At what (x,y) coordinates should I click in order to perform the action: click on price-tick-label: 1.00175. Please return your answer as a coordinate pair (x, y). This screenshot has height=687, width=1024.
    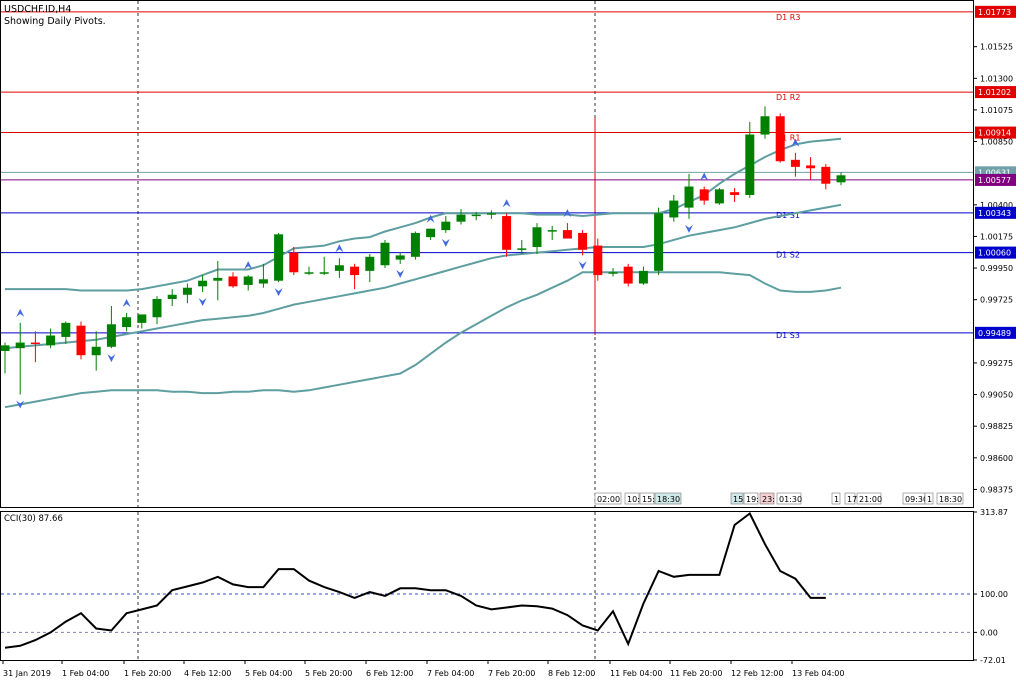
    Looking at the image, I should click on (996, 236).